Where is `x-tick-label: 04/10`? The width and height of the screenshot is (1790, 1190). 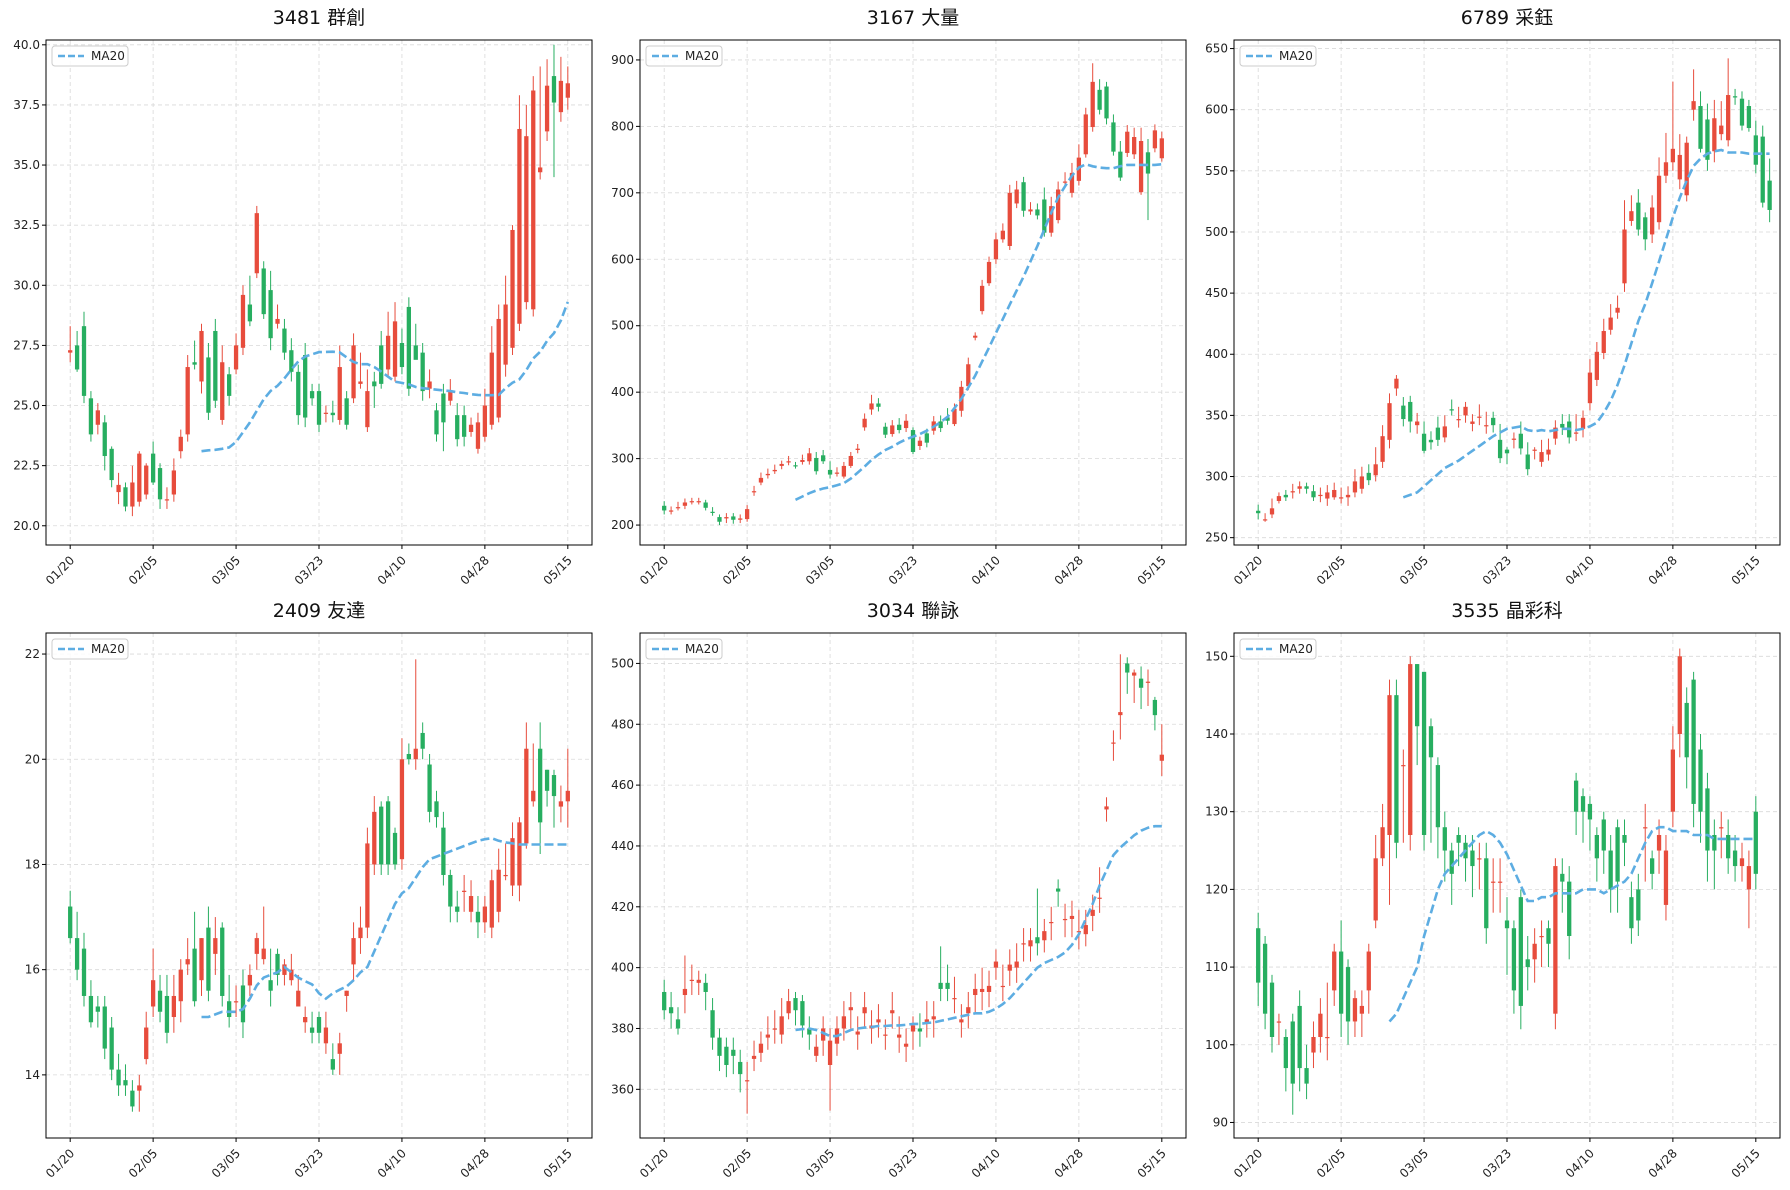 x-tick-label: 04/10 is located at coordinates (1580, 570).